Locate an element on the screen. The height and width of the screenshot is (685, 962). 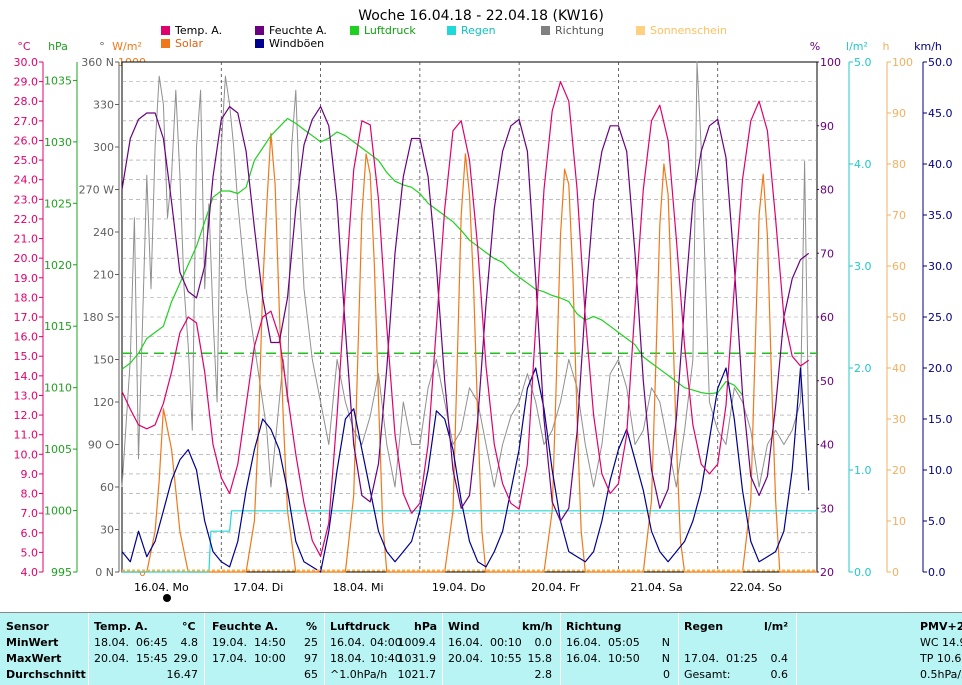
stats-header-wind-unit: km/h is located at coordinates (537, 626).